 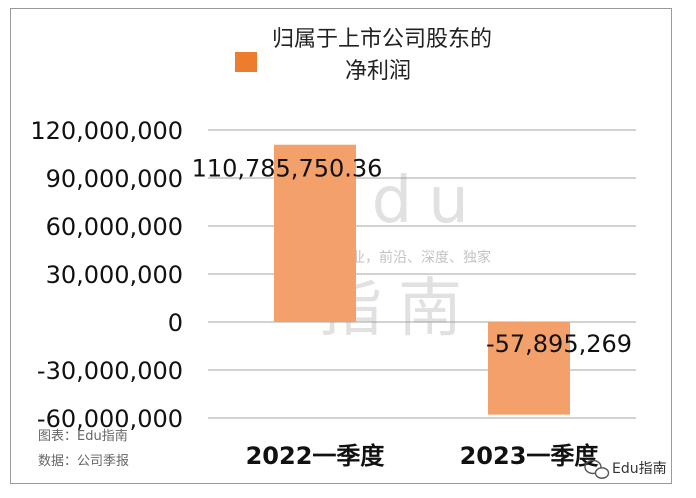 What do you see at coordinates (114, 227) in the screenshot?
I see `y-tick-label: 60,000,000` at bounding box center [114, 227].